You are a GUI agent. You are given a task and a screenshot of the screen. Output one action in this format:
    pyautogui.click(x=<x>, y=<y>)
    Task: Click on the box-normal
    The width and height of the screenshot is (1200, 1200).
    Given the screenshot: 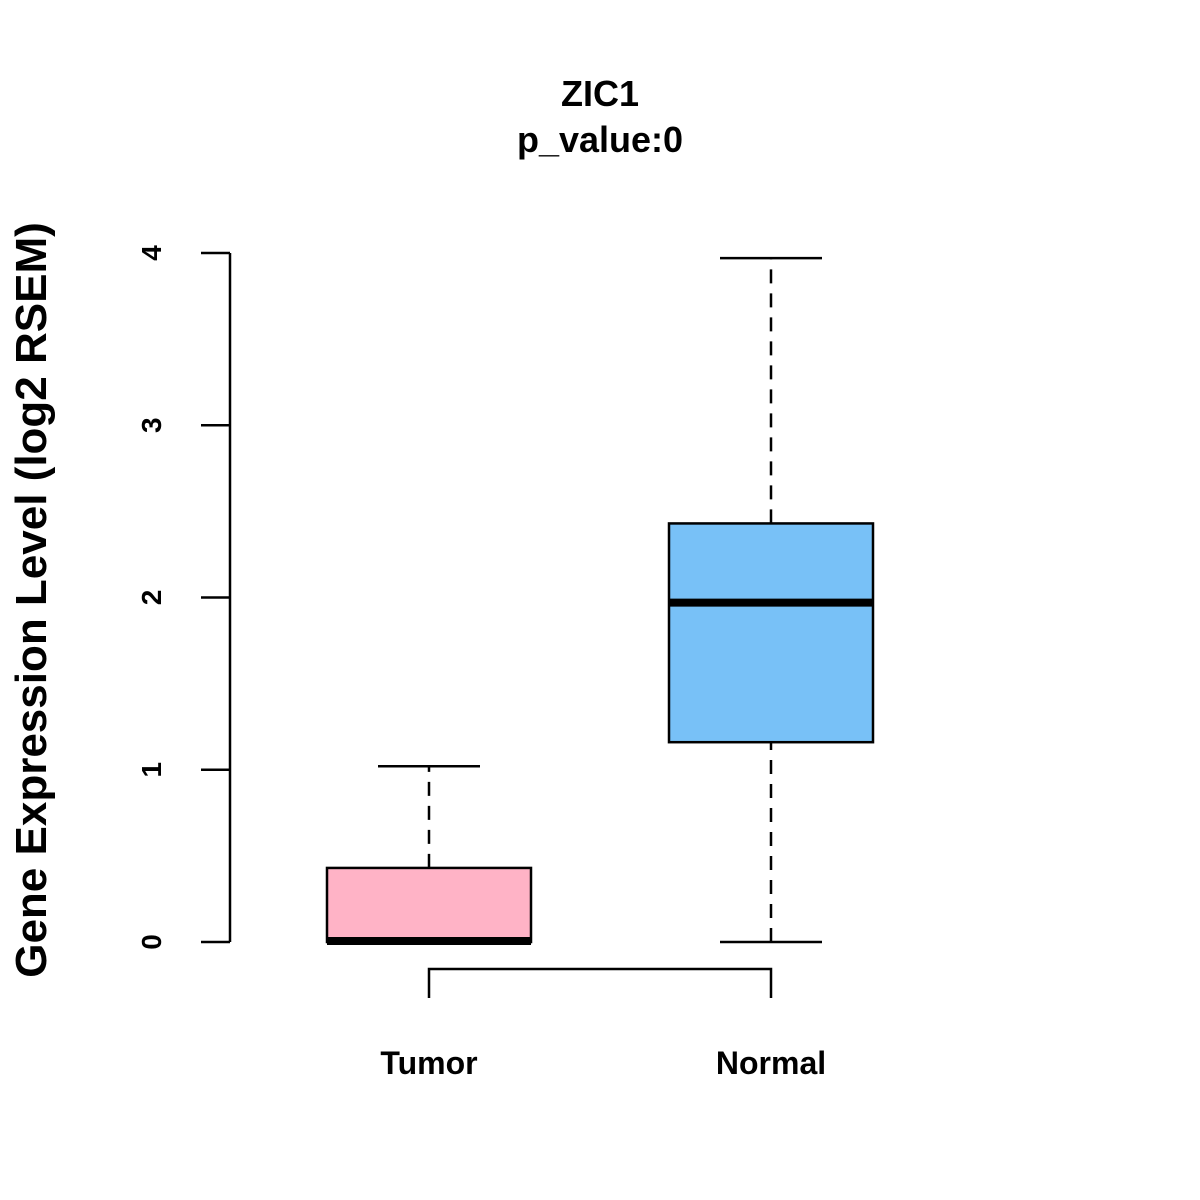 What is the action you would take?
    pyautogui.click(x=771, y=600)
    